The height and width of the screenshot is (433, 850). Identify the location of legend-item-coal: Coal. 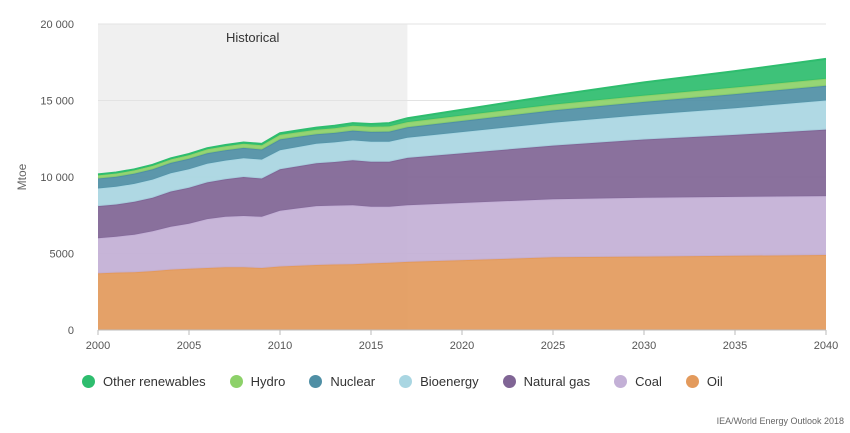
(638, 381).